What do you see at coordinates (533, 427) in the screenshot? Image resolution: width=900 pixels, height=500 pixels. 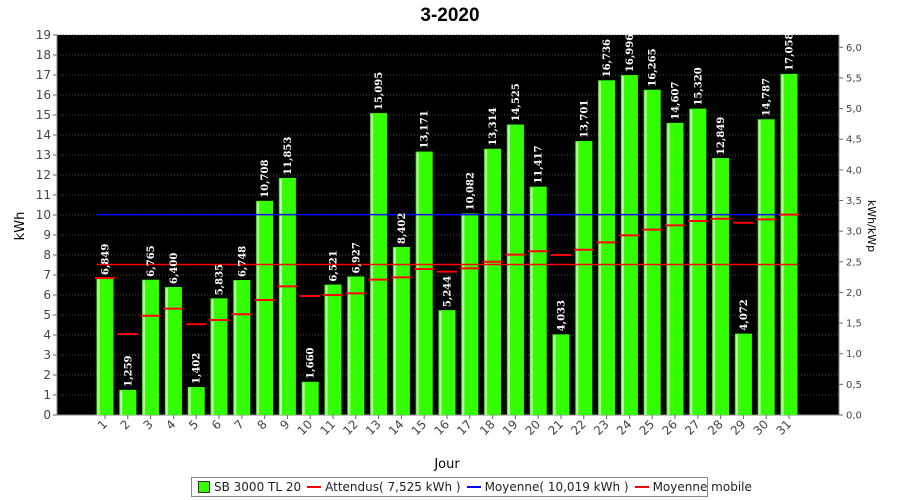 I see `x-tick-label: 20` at bounding box center [533, 427].